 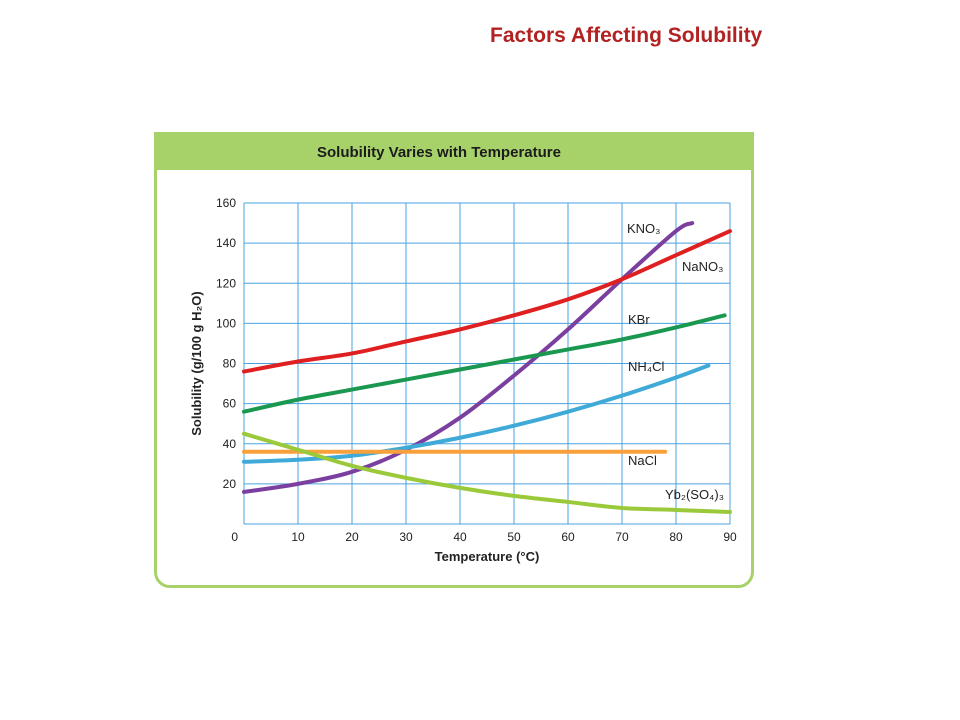 What do you see at coordinates (639, 319) in the screenshot?
I see `series-label-kbr: KBr` at bounding box center [639, 319].